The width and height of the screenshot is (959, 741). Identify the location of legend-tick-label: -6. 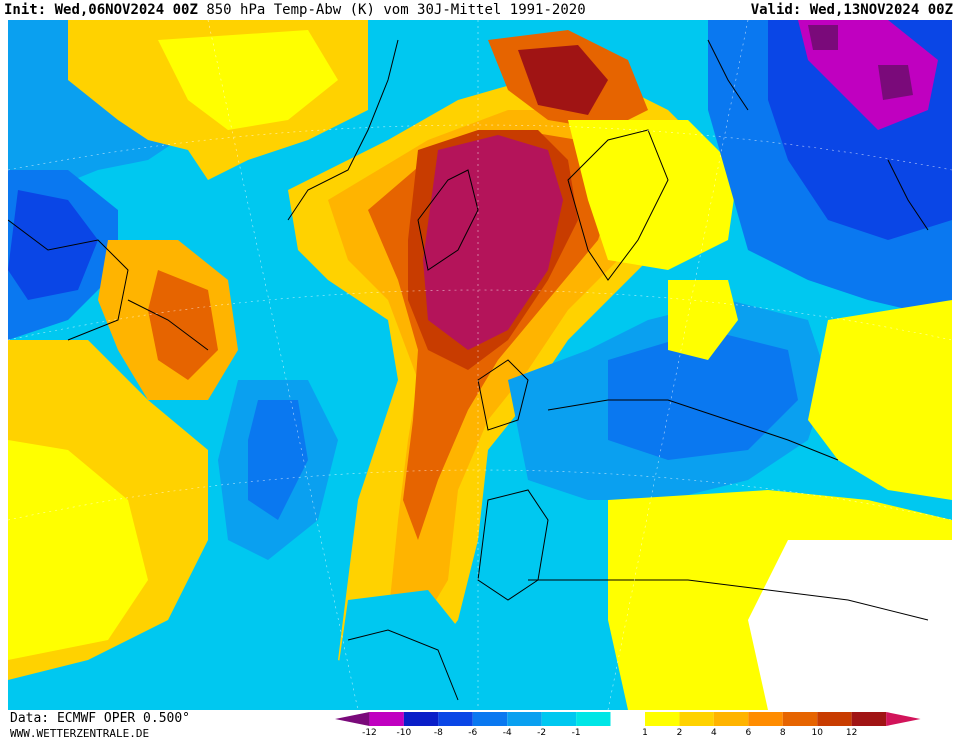
(473, 733).